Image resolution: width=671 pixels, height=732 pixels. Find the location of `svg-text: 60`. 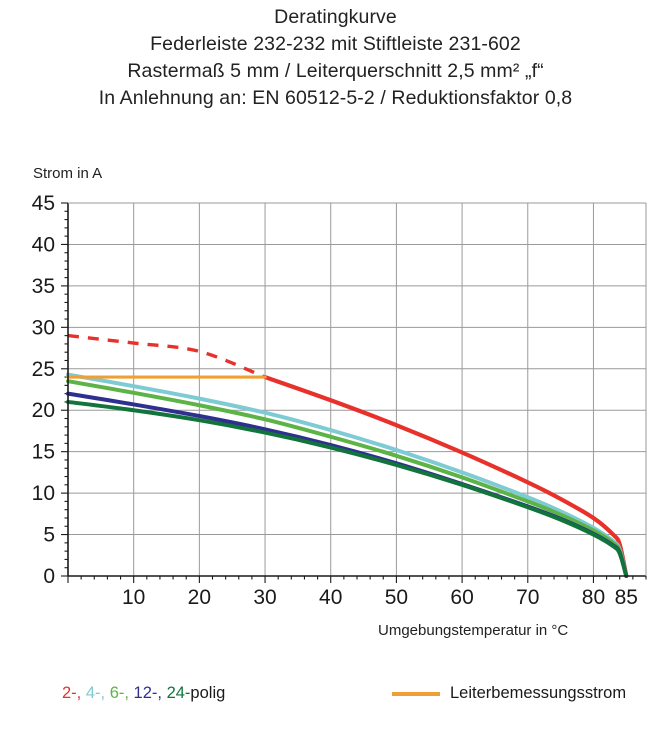

svg-text: 60 is located at coordinates (461, 597).